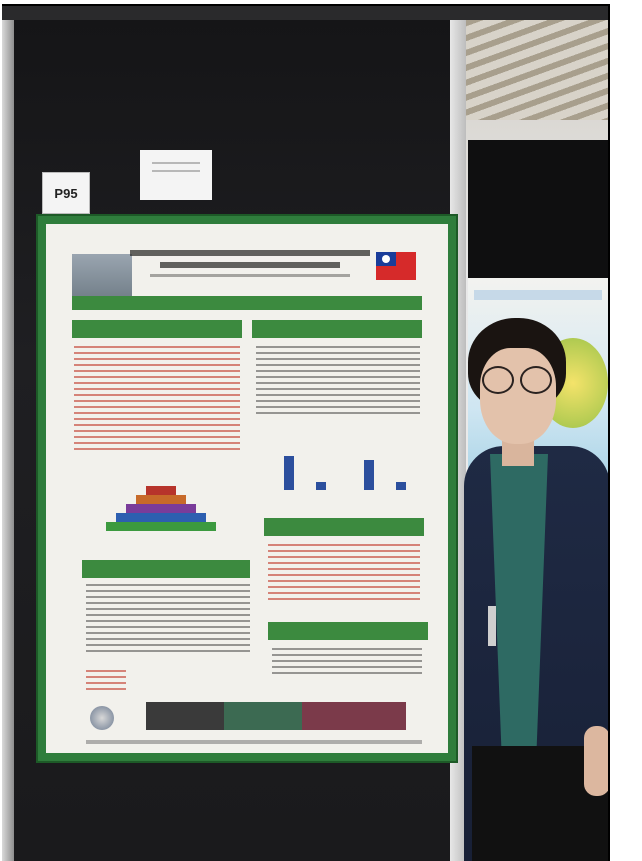 Image resolution: width=642 pixels, height=861 pixels. I want to click on presenter-hand, so click(596, 761).